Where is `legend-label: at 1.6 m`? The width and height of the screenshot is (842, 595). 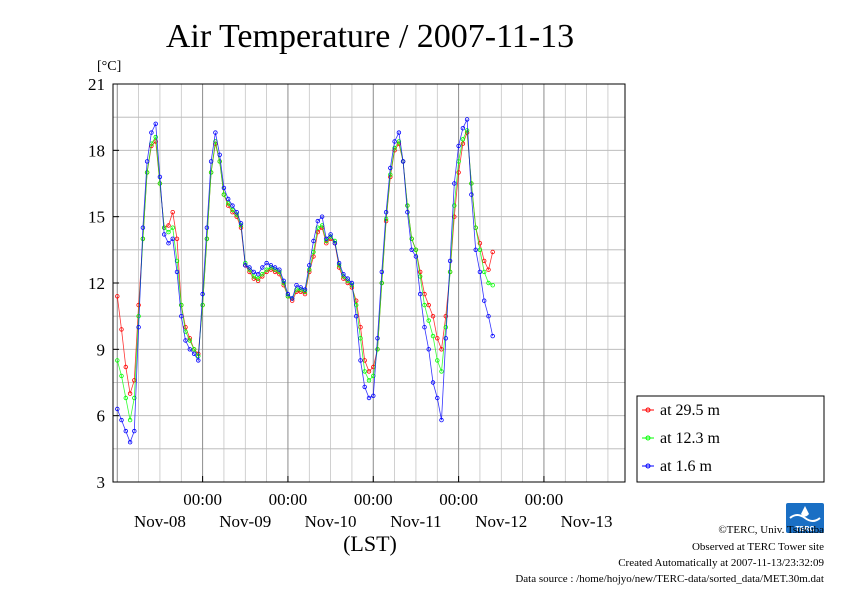 legend-label: at 1.6 m is located at coordinates (686, 466).